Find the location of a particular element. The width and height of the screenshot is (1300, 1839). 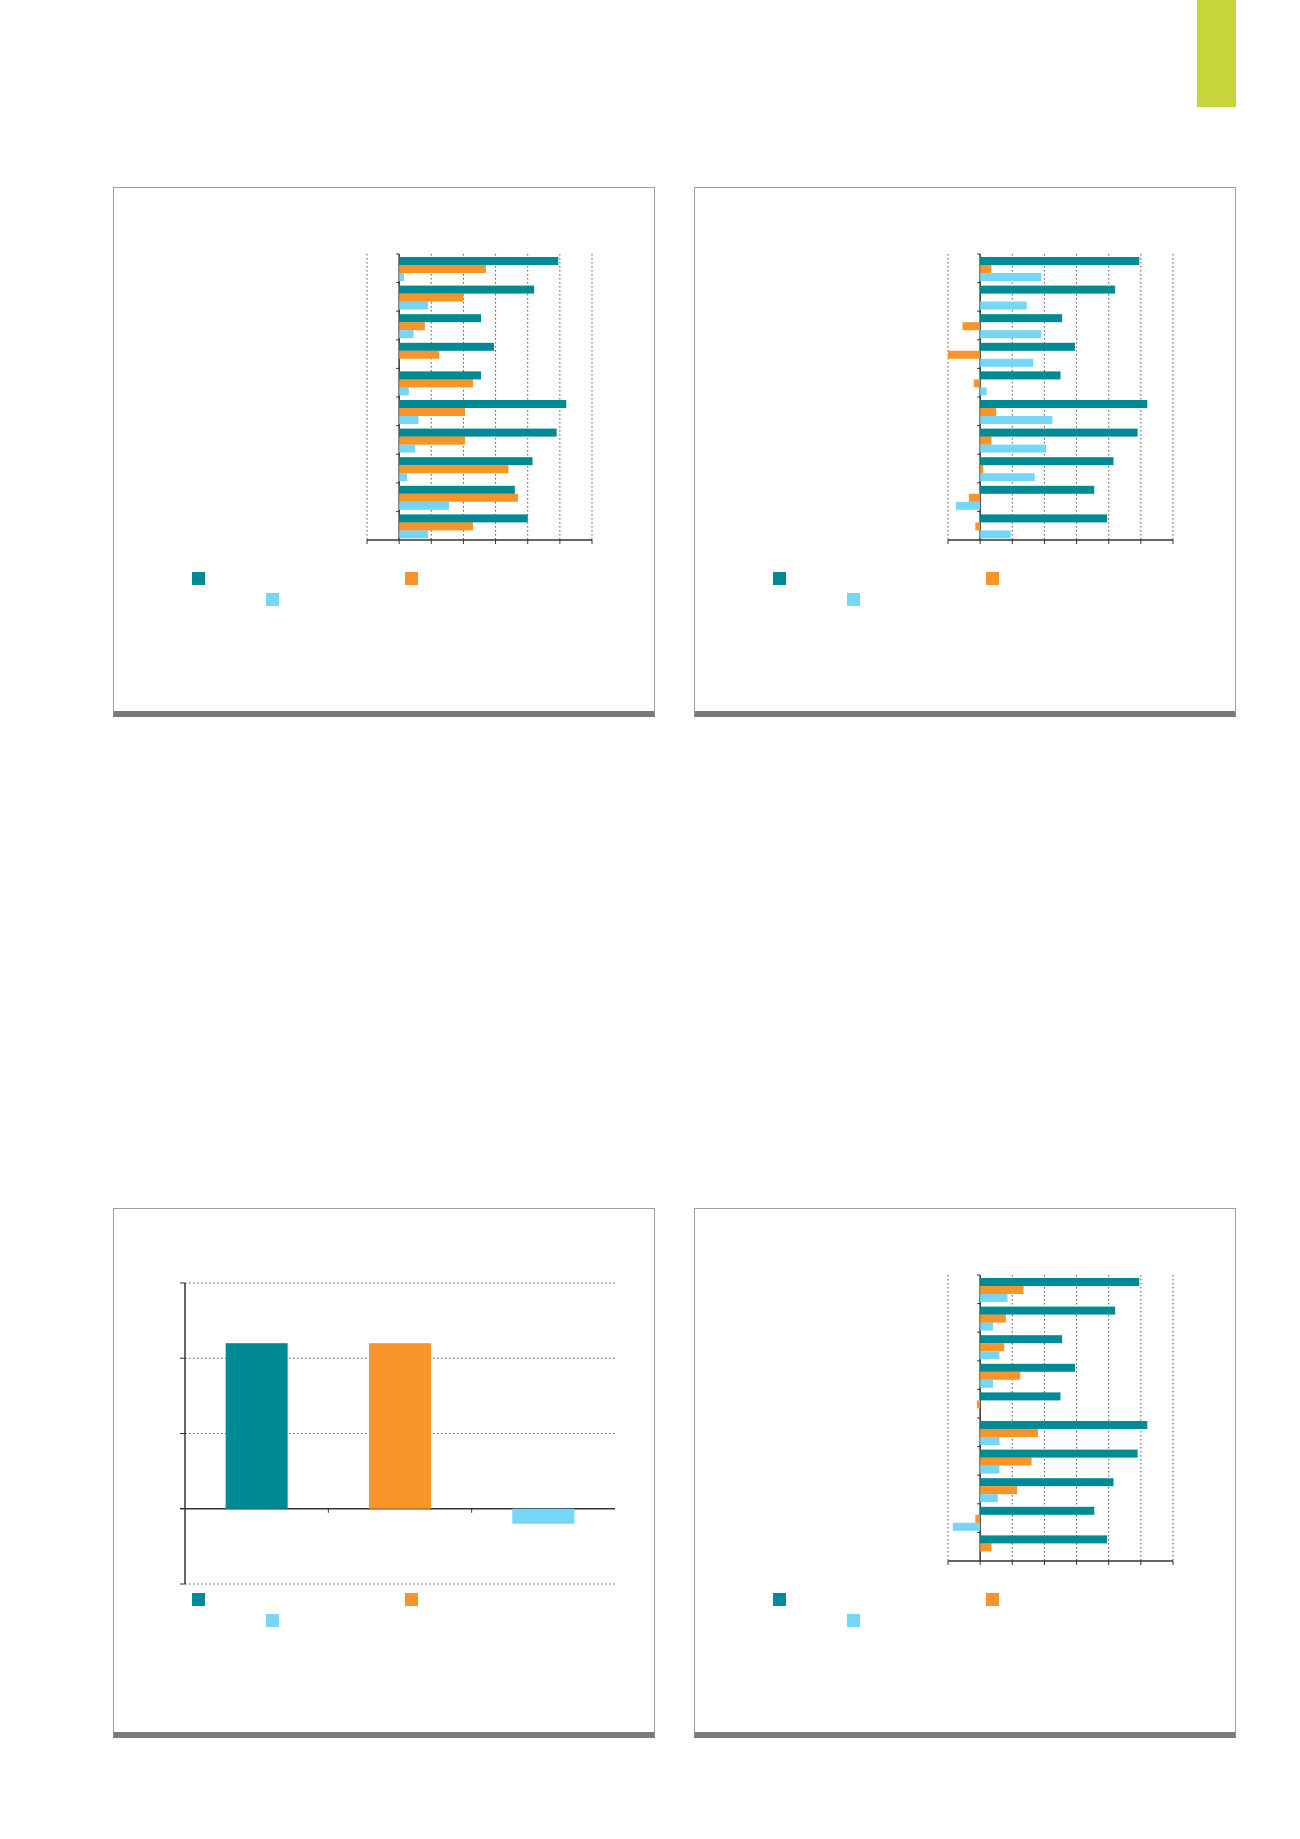

chart-2-bar-s1-c10 is located at coordinates (1044, 518).